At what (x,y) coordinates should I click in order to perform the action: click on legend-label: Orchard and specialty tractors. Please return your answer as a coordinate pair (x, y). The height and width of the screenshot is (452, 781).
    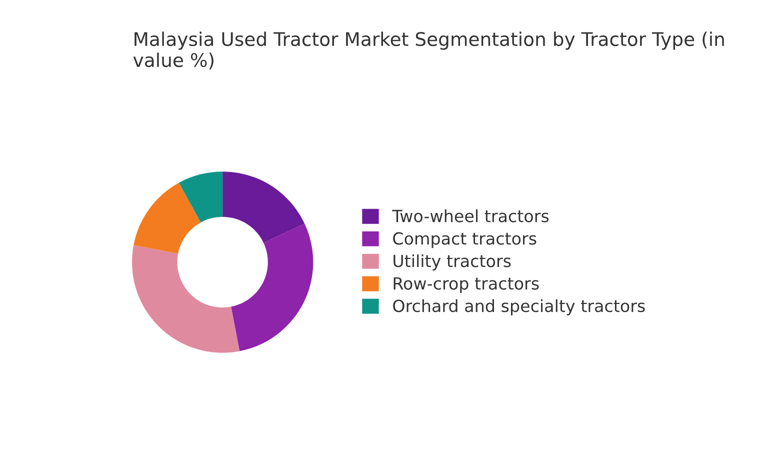
    Looking at the image, I should click on (519, 307).